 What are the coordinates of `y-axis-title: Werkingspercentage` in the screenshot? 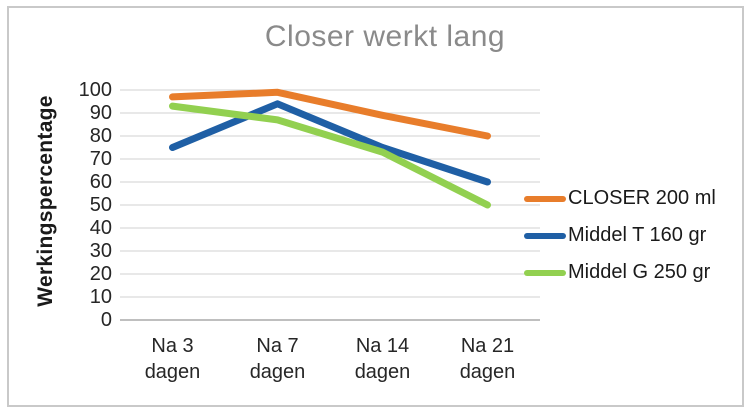 It's located at (45, 201).